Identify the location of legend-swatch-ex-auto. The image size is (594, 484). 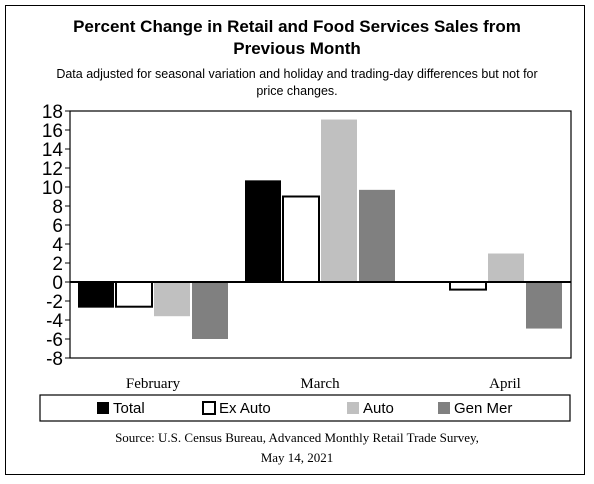
(209, 408).